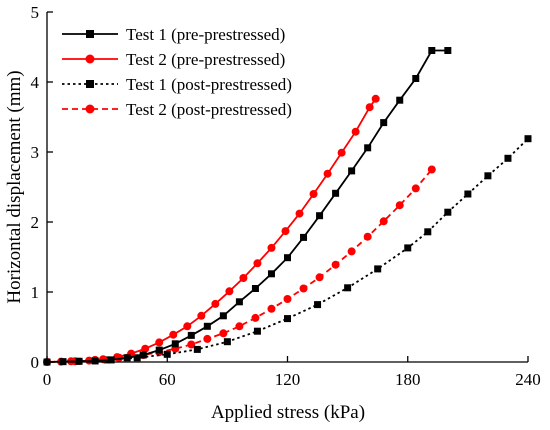 This screenshot has width=550, height=430. What do you see at coordinates (14, 186) in the screenshot?
I see `y-axis-title: Horizontal displacement (mm)` at bounding box center [14, 186].